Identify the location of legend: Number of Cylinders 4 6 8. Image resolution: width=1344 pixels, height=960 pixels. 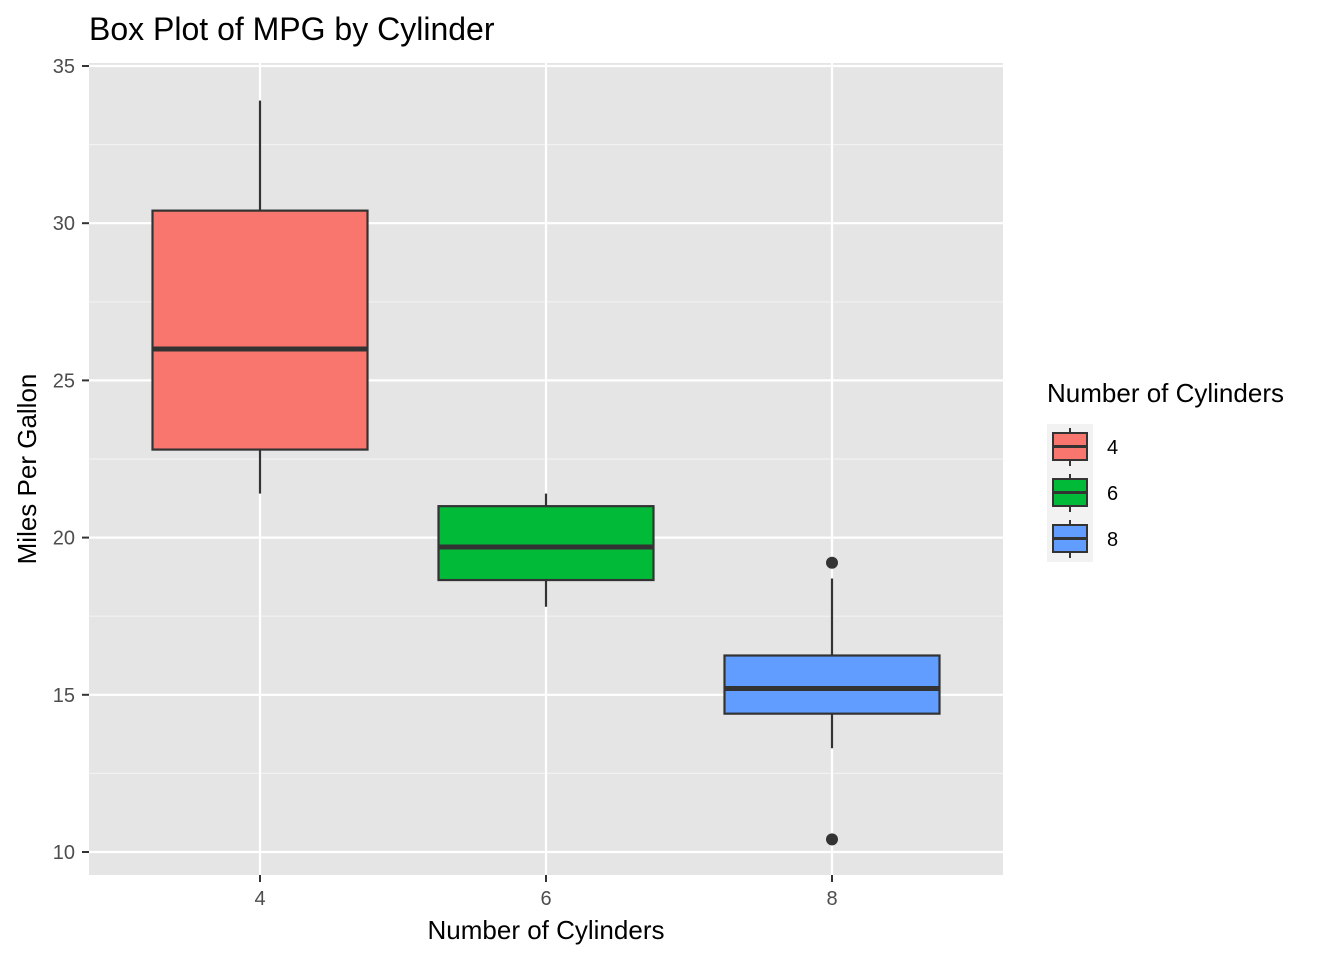
(1165, 470).